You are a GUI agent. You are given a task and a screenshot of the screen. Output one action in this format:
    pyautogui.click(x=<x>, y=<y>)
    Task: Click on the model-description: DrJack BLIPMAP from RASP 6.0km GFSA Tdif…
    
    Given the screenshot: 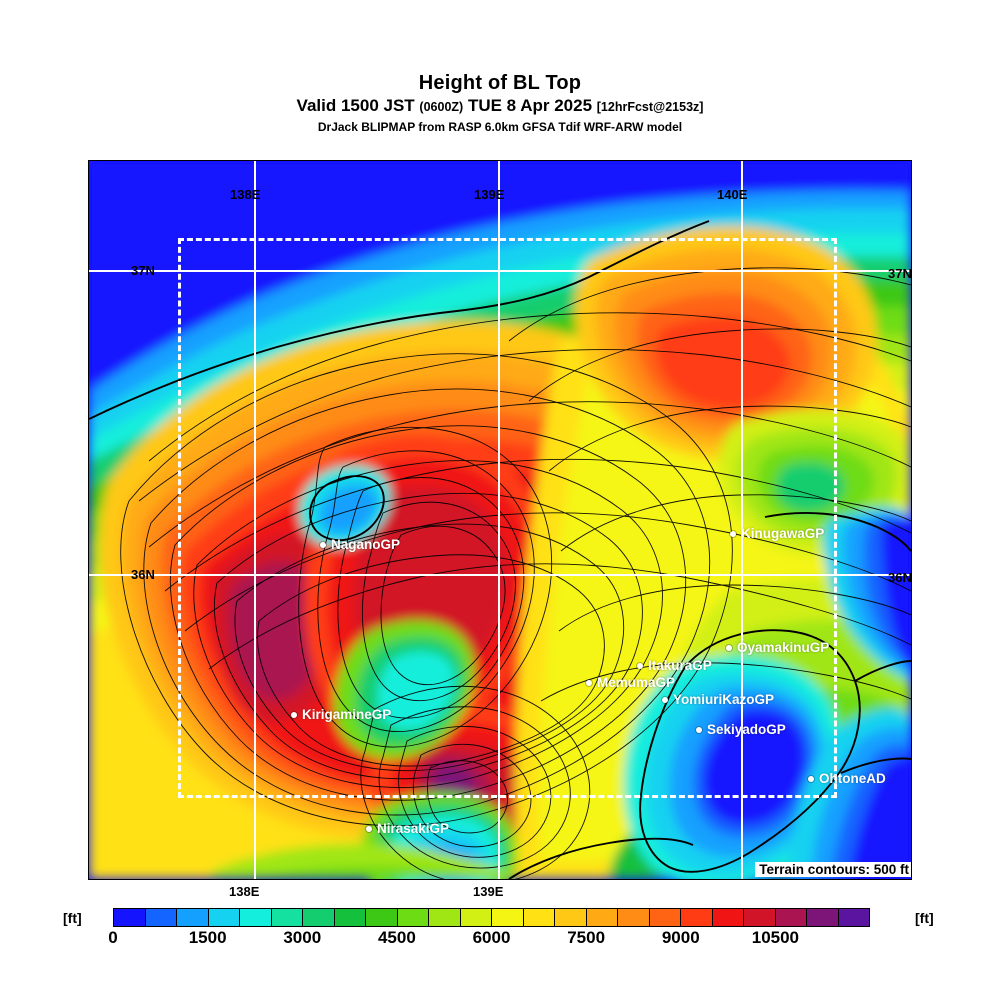 What is the action you would take?
    pyautogui.click(x=500, y=127)
    